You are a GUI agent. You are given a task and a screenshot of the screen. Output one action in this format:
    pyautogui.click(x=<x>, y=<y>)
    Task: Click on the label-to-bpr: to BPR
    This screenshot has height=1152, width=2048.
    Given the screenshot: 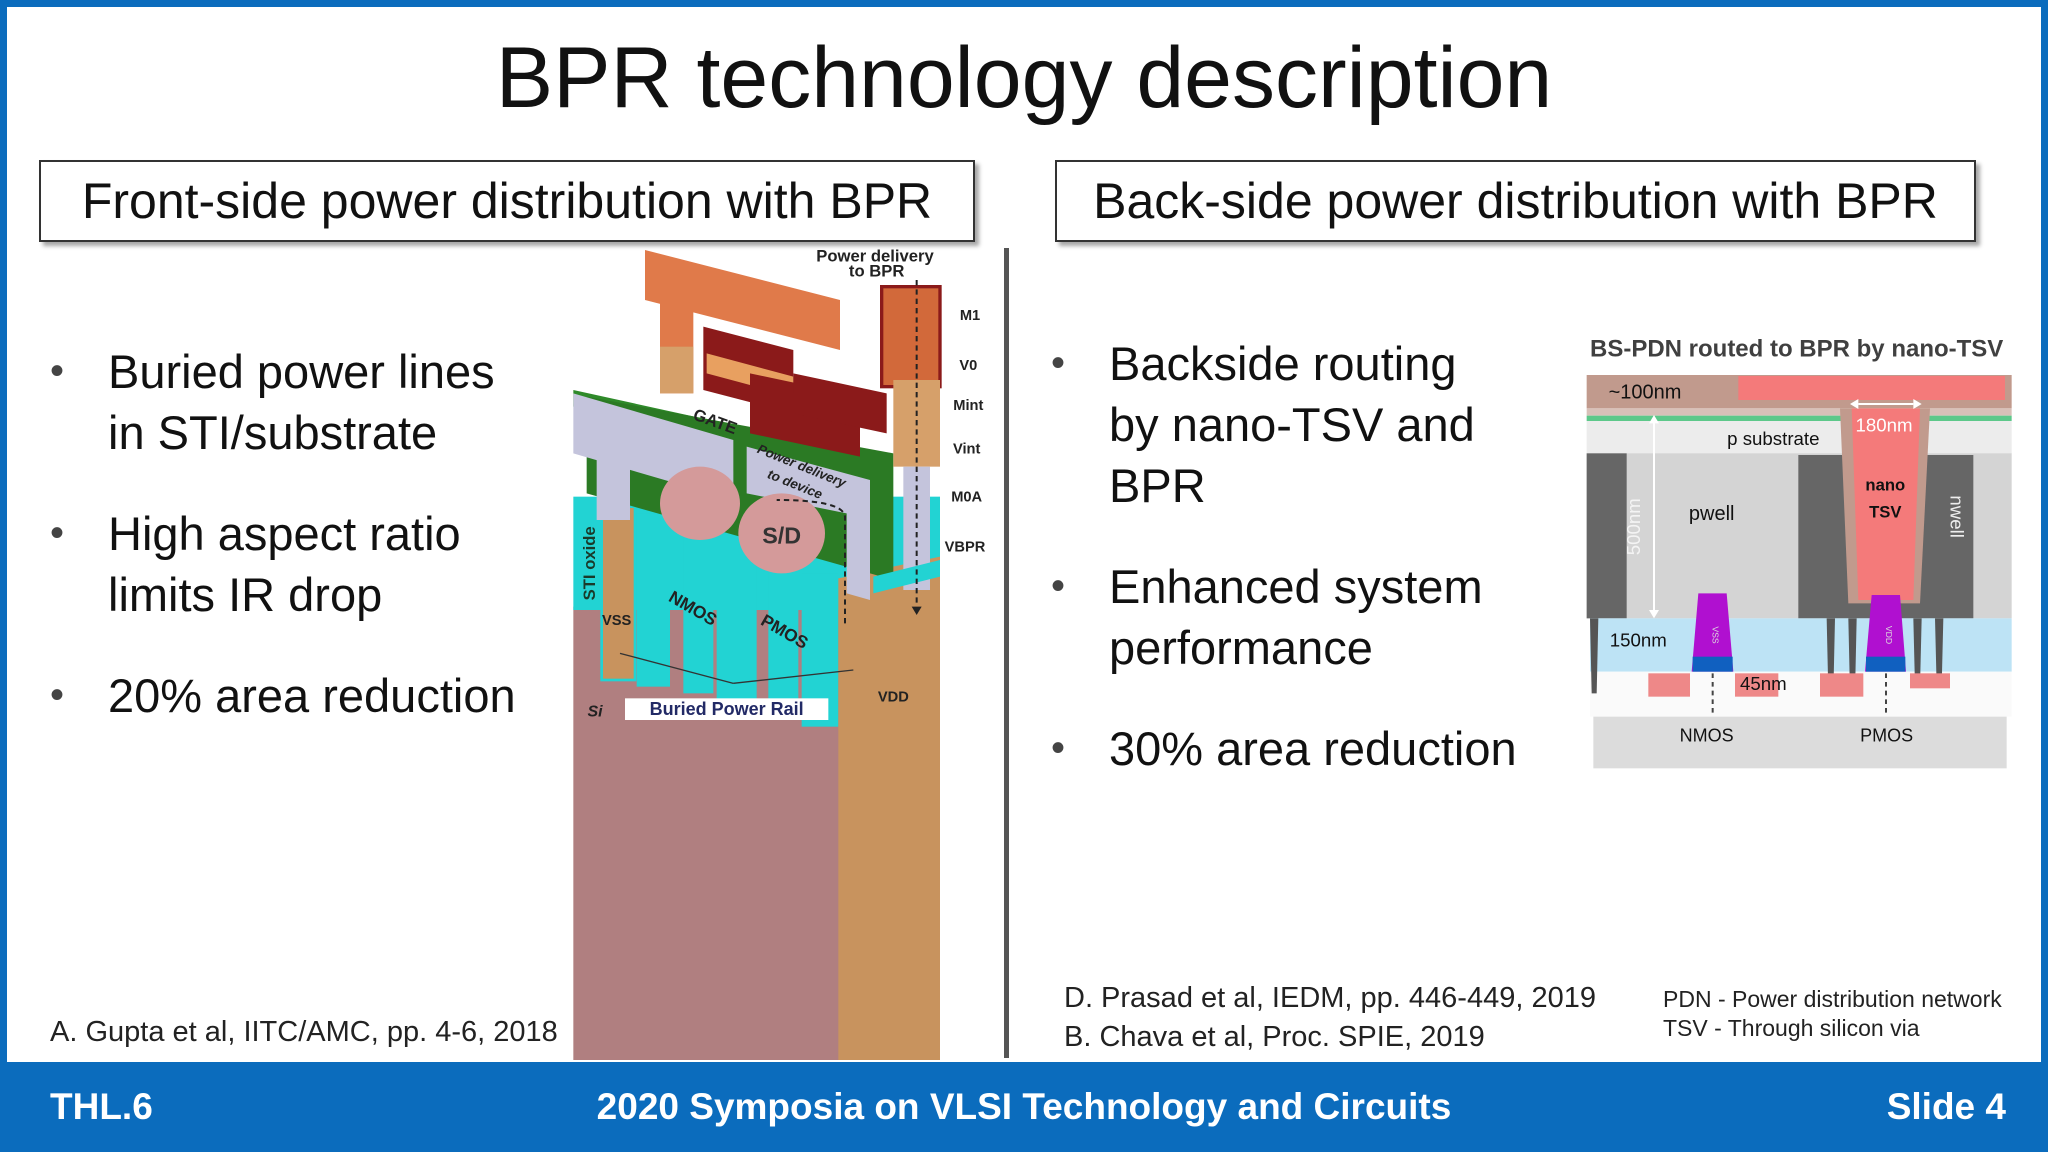 What is the action you would take?
    pyautogui.click(x=877, y=271)
    